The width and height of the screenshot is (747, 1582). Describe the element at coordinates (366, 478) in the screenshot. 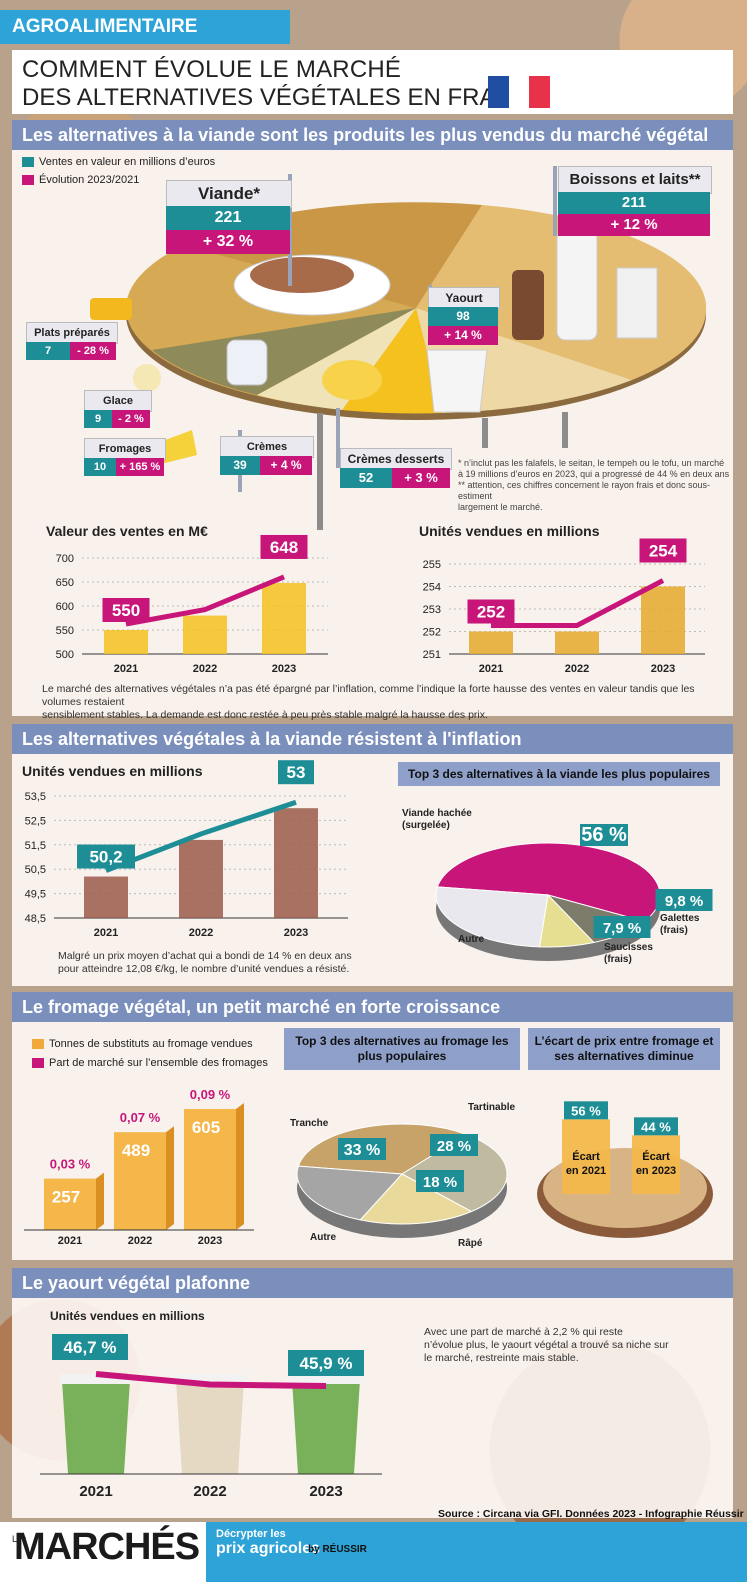

I see `value-cremes-desserts: 52` at that location.